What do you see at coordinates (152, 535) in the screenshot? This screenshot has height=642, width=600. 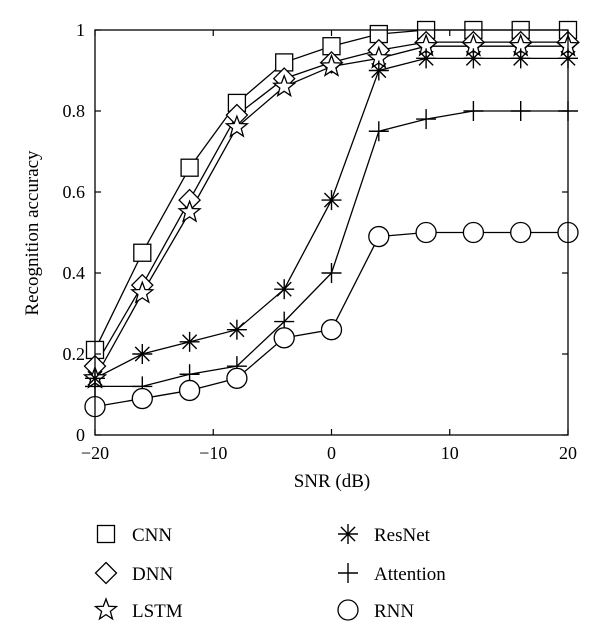 I see `legend-label-cnn: CNN` at bounding box center [152, 535].